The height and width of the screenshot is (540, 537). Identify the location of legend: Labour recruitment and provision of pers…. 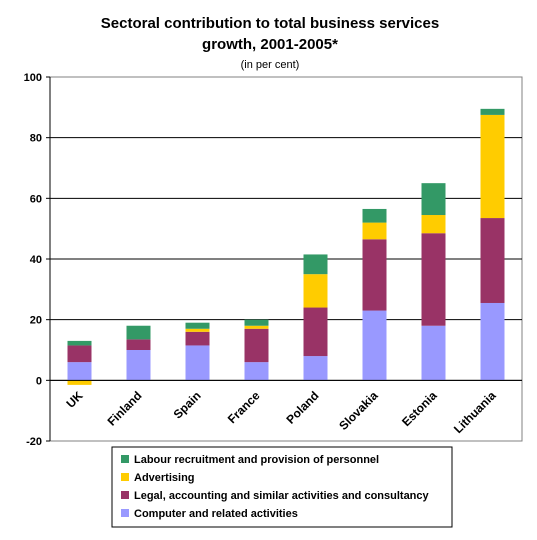
(282, 487).